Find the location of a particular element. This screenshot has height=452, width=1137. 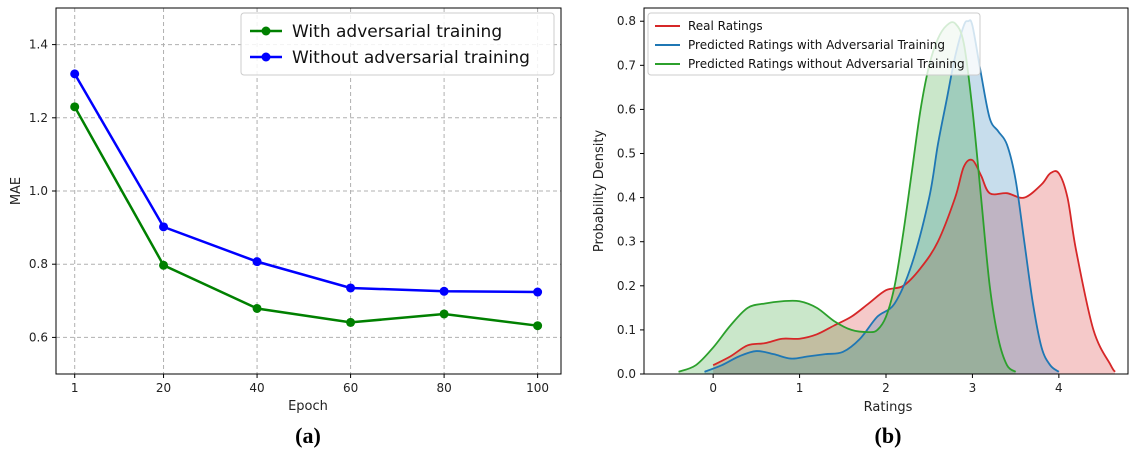

chart-b-ytick-label: 0.6 is located at coordinates (626, 109).